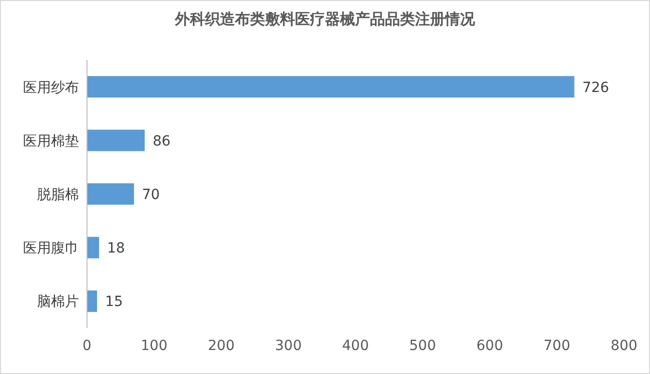 The width and height of the screenshot is (650, 374). What do you see at coordinates (624, 346) in the screenshot?
I see `x-tick-label: 800` at bounding box center [624, 346].